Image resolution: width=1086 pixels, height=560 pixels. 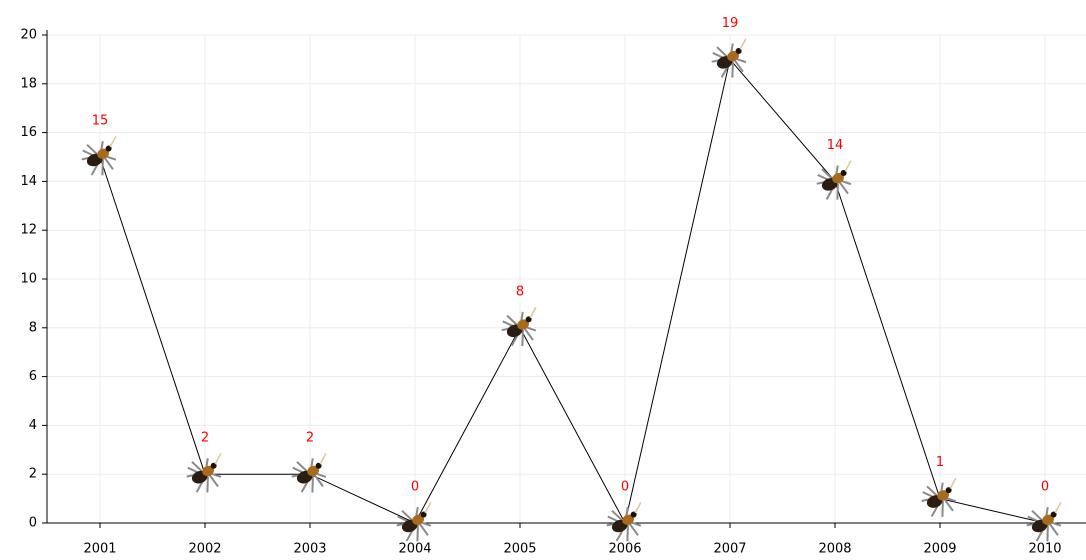 I want to click on y-tick-label: 4, so click(x=33, y=425).